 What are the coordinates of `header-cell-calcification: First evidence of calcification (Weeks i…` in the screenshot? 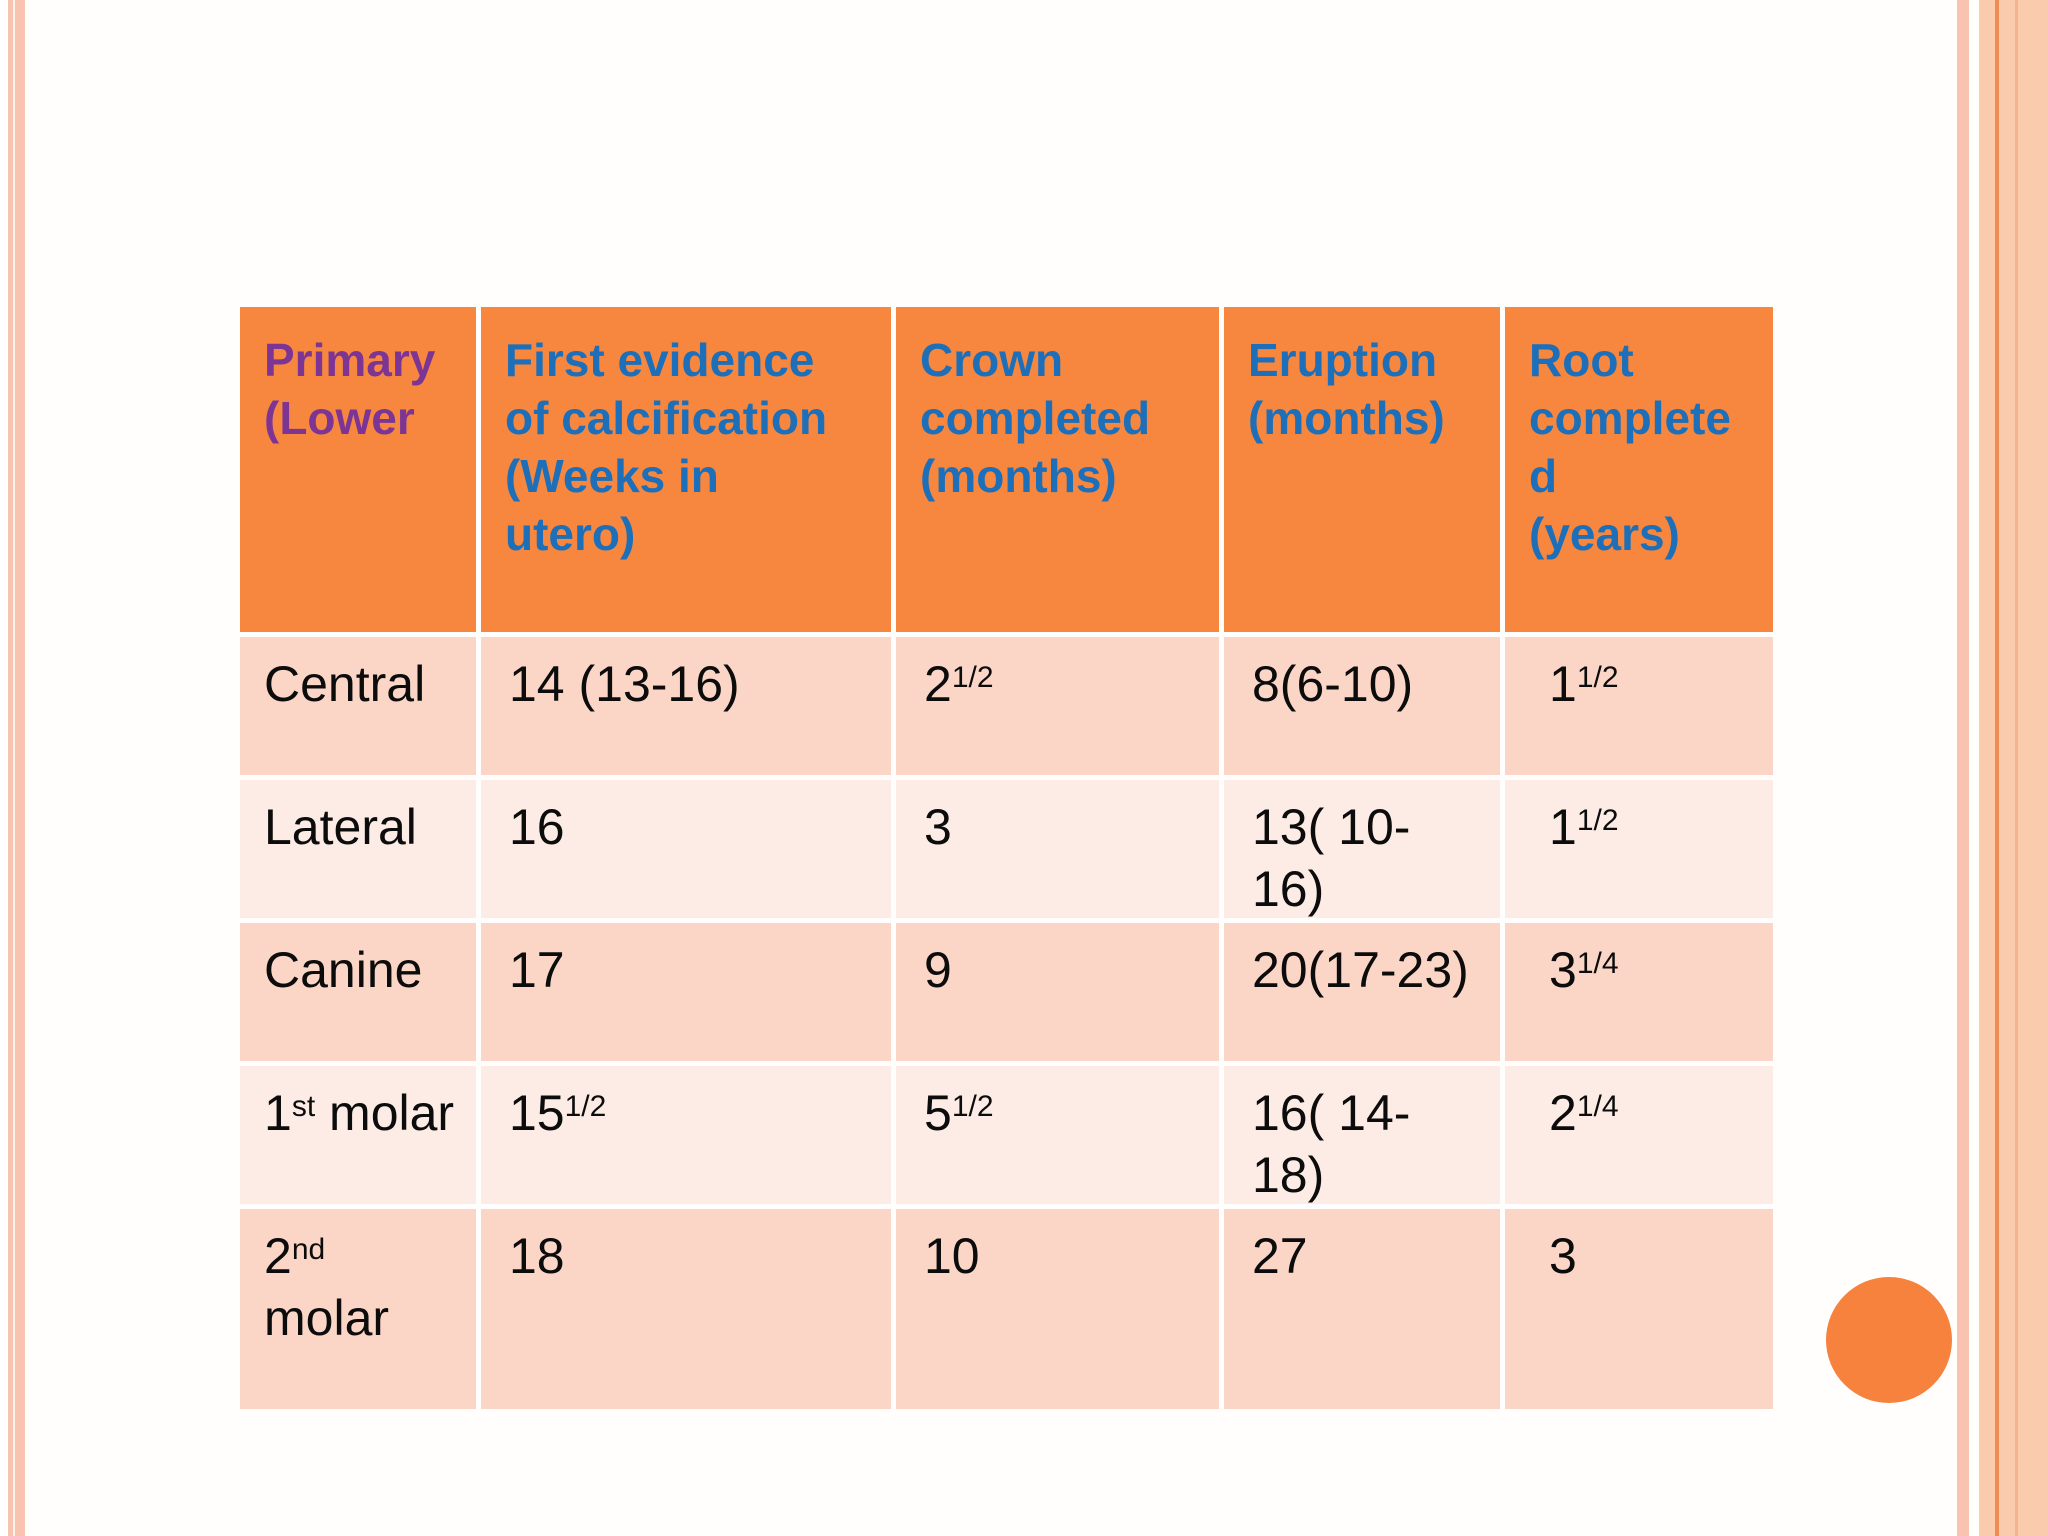 It's located at (686, 469).